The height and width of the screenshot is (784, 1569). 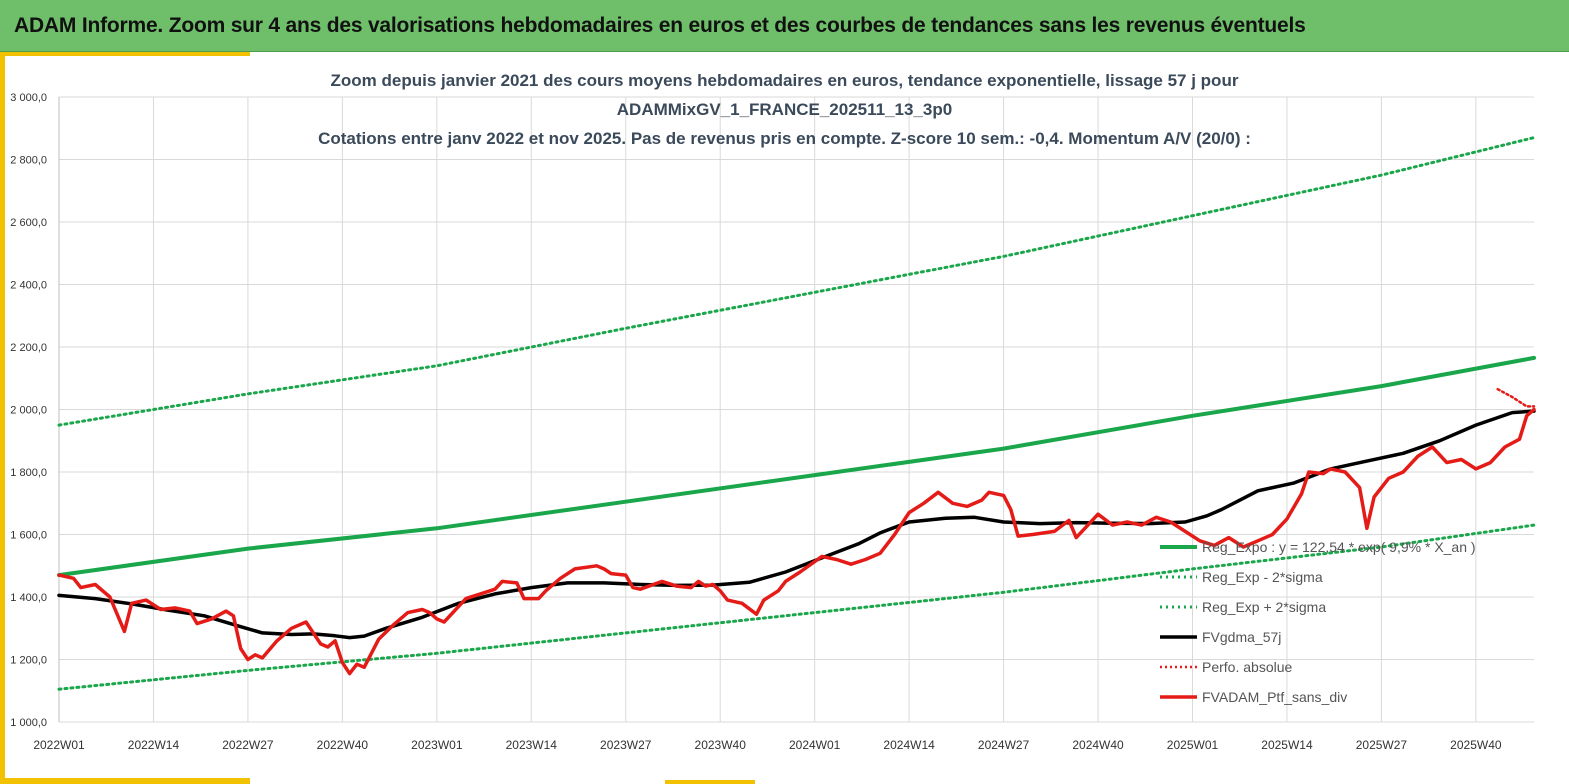 What do you see at coordinates (28, 348) in the screenshot?
I see `y-tick-label: 2 200,0` at bounding box center [28, 348].